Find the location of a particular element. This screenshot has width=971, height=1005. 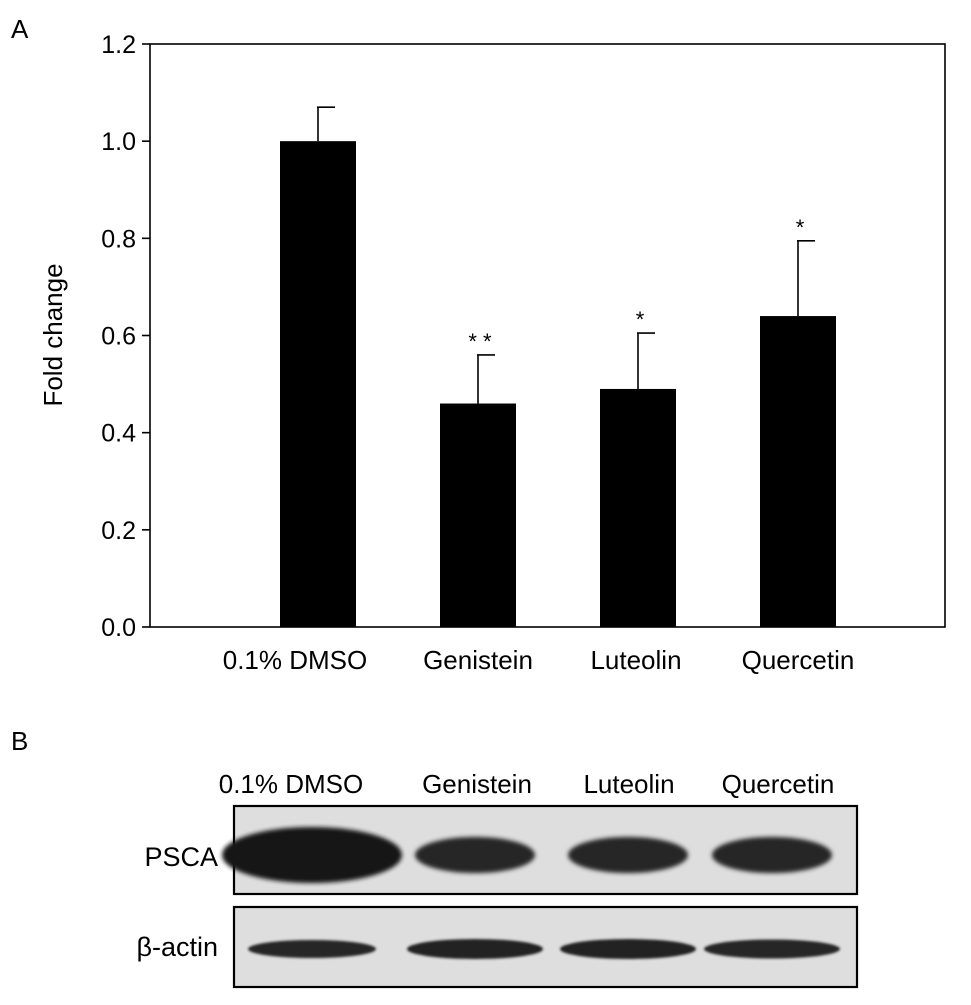

x-tick-label: Genistein is located at coordinates (478, 660).